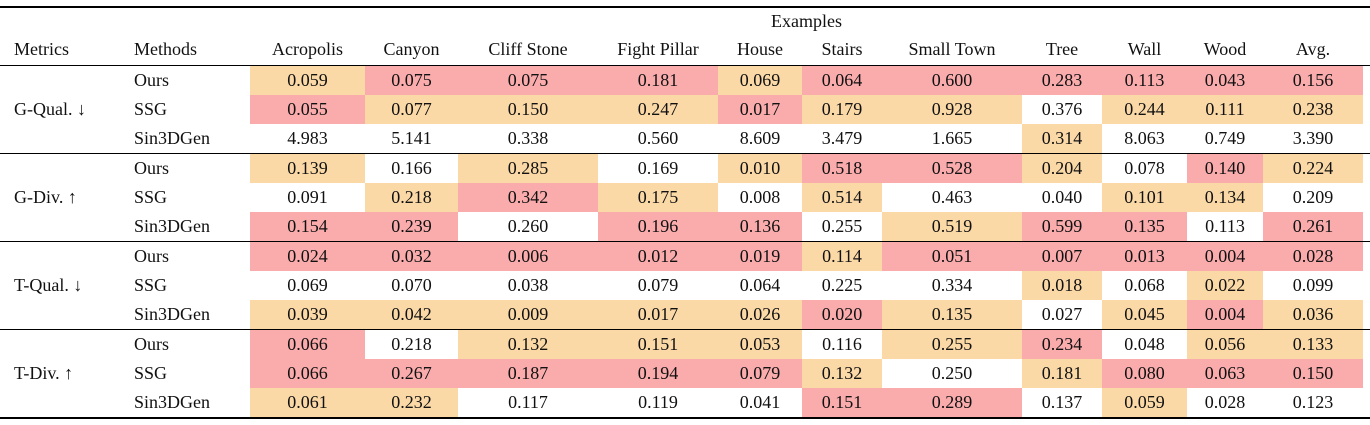 This screenshot has width=1370, height=425. Describe the element at coordinates (528, 256) in the screenshot. I see `value-cell: 0.006` at that location.